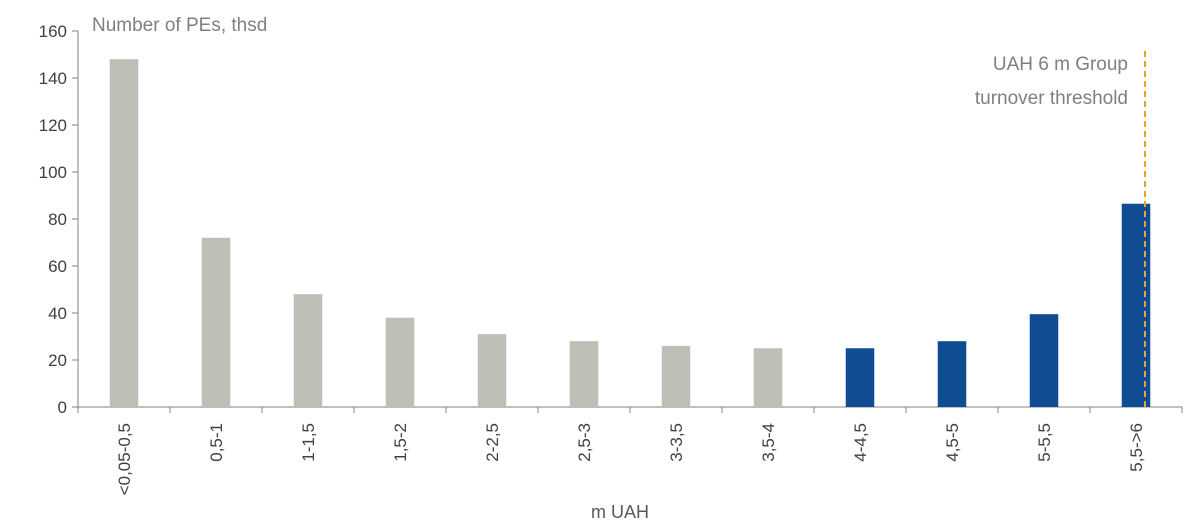 This screenshot has height=525, width=1185. What do you see at coordinates (492, 442) in the screenshot?
I see `x-tick-label: 2-2,5` at bounding box center [492, 442].